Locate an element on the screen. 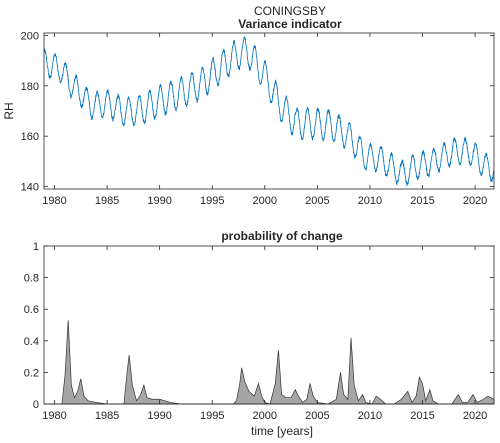 The width and height of the screenshot is (500, 443). figure-title: CONINGSBY is located at coordinates (290, 11).